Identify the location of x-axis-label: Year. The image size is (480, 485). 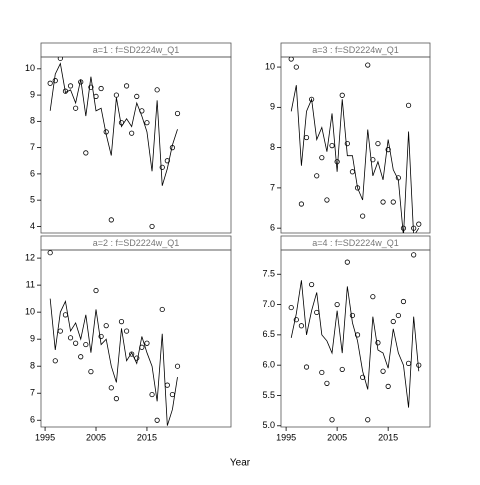
(240, 463).